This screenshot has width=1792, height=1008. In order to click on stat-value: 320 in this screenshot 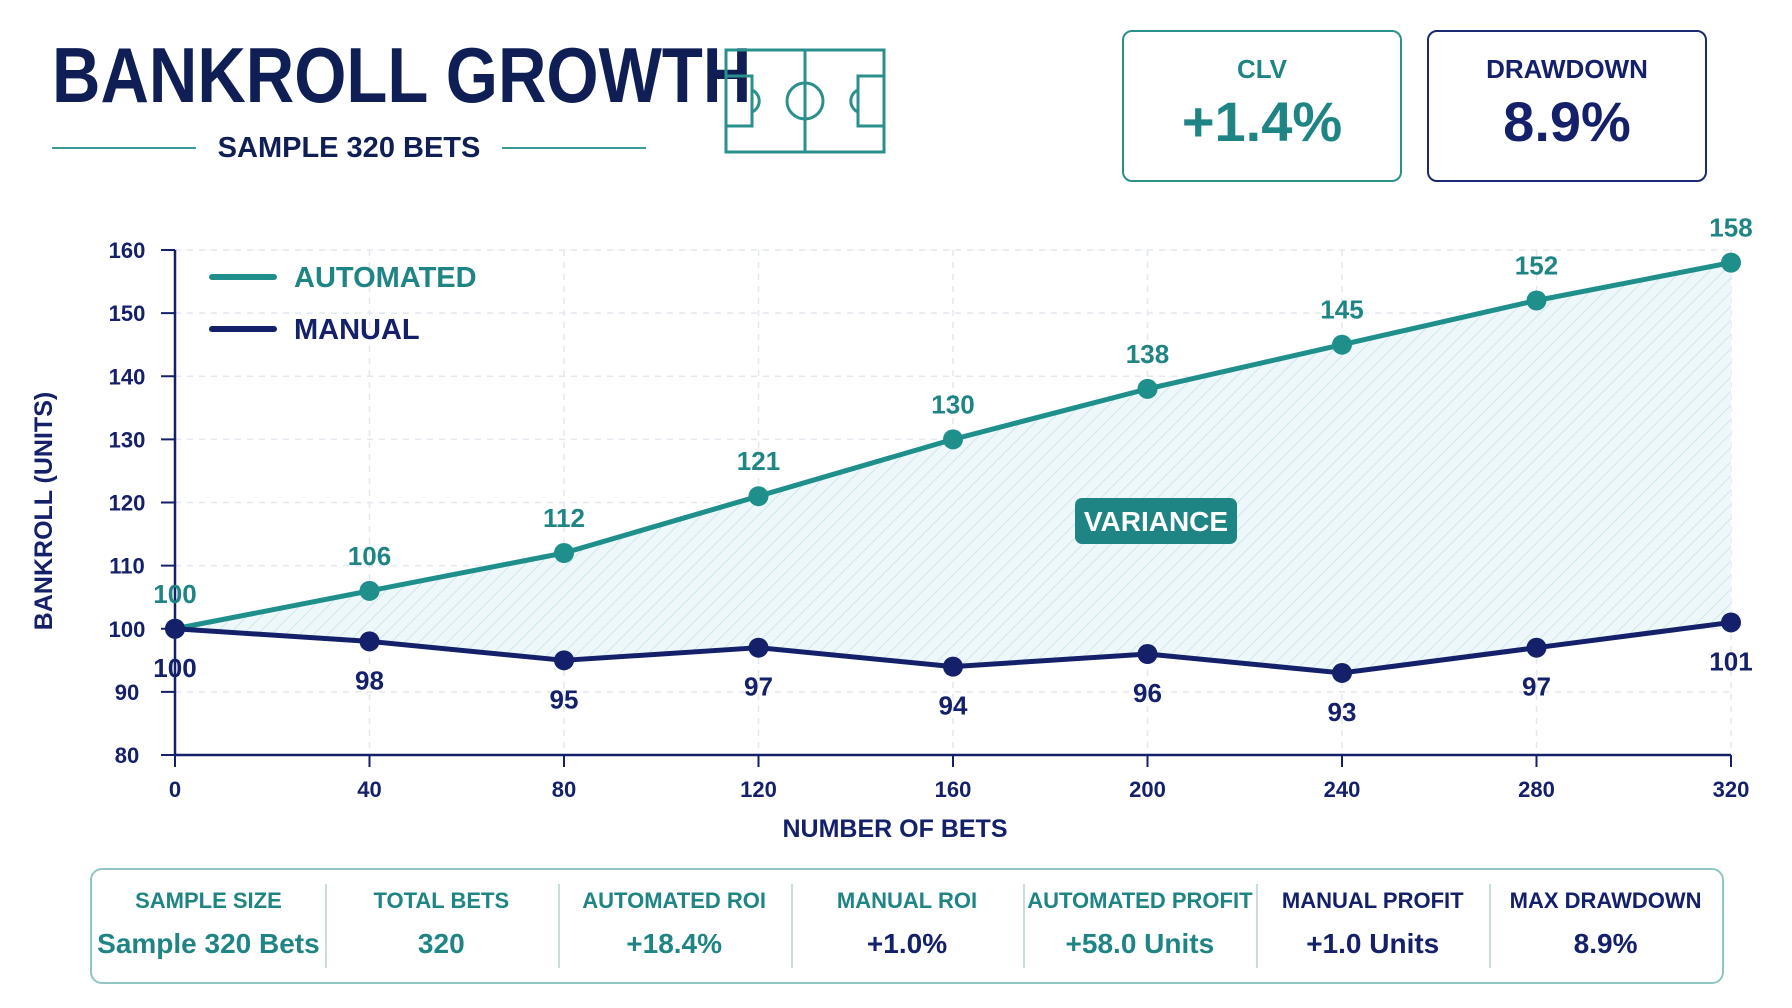, I will do `click(441, 943)`.